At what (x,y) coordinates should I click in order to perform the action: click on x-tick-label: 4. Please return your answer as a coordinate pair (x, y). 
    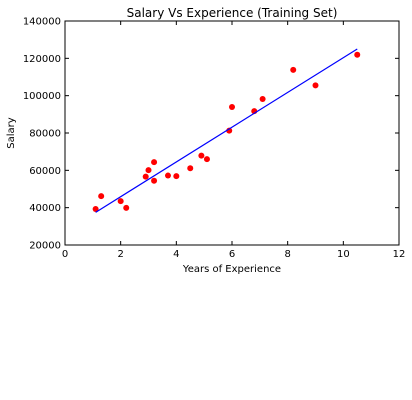
    Looking at the image, I should click on (176, 254).